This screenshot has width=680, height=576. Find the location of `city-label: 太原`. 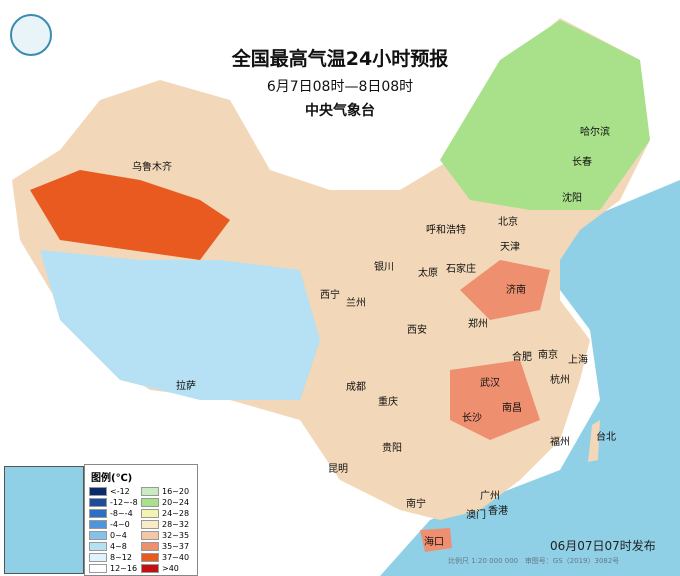

city-label: 太原 is located at coordinates (428, 273).